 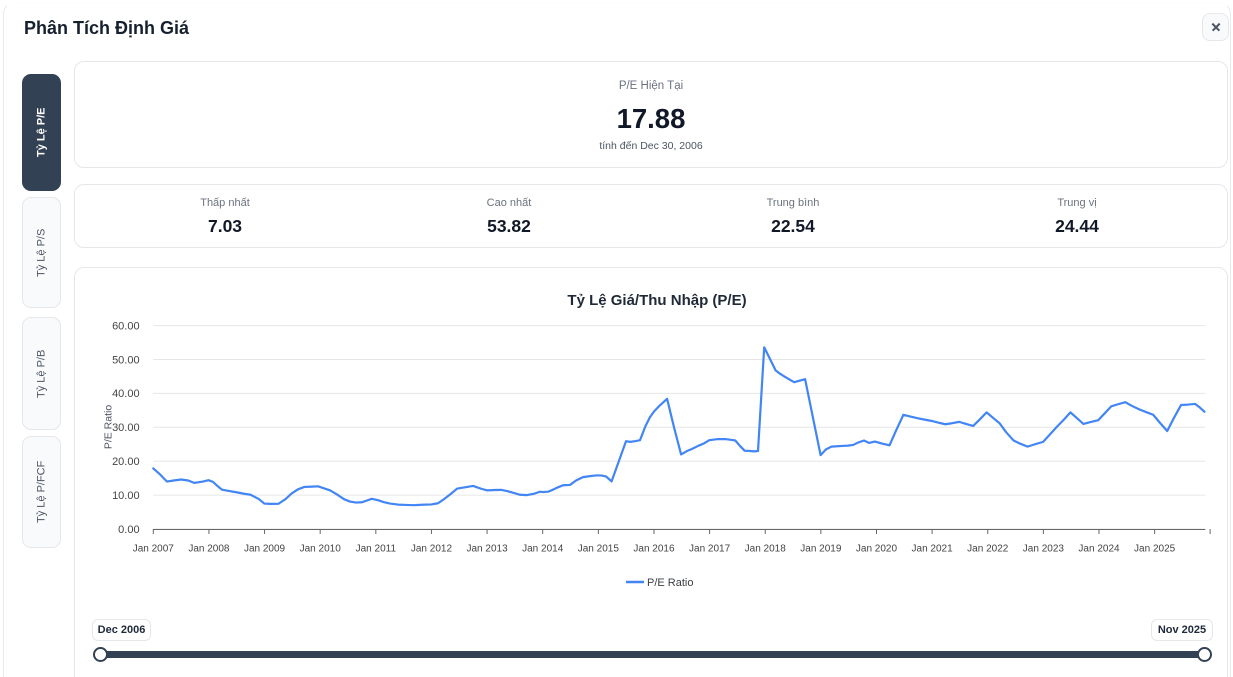 What do you see at coordinates (209, 549) in the screenshot?
I see `svg-text: Jan 2008` at bounding box center [209, 549].